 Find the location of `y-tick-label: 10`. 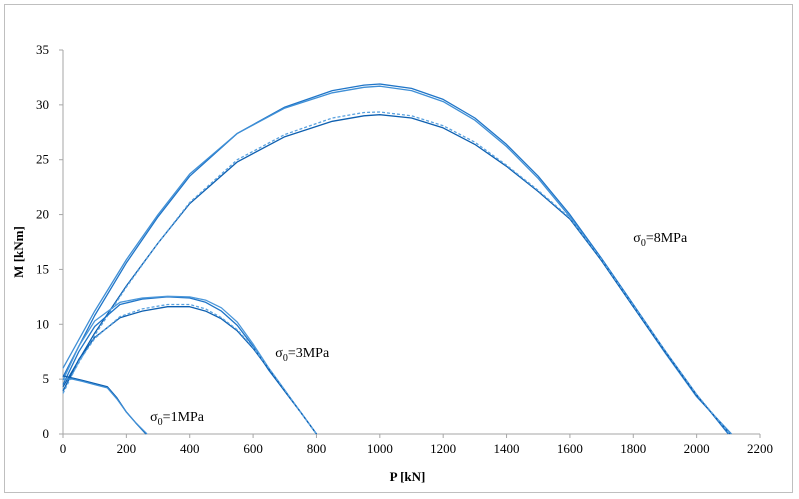

y-tick-label: 10 is located at coordinates (42, 323).